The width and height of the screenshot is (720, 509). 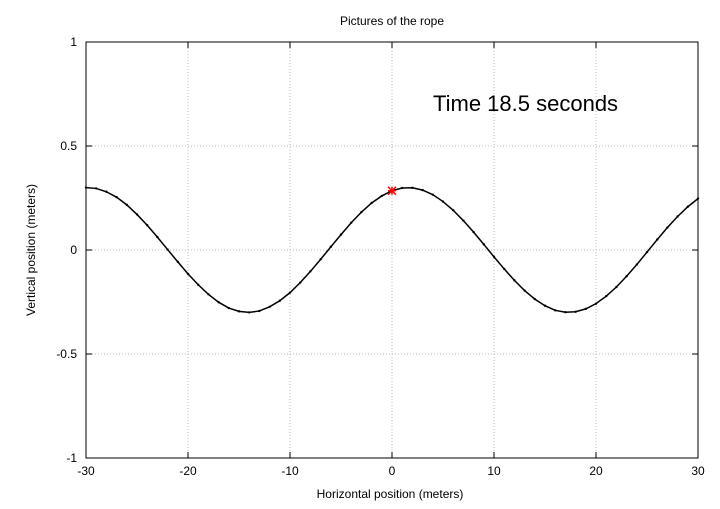 I want to click on y-tick-label: -1, so click(x=71, y=458).